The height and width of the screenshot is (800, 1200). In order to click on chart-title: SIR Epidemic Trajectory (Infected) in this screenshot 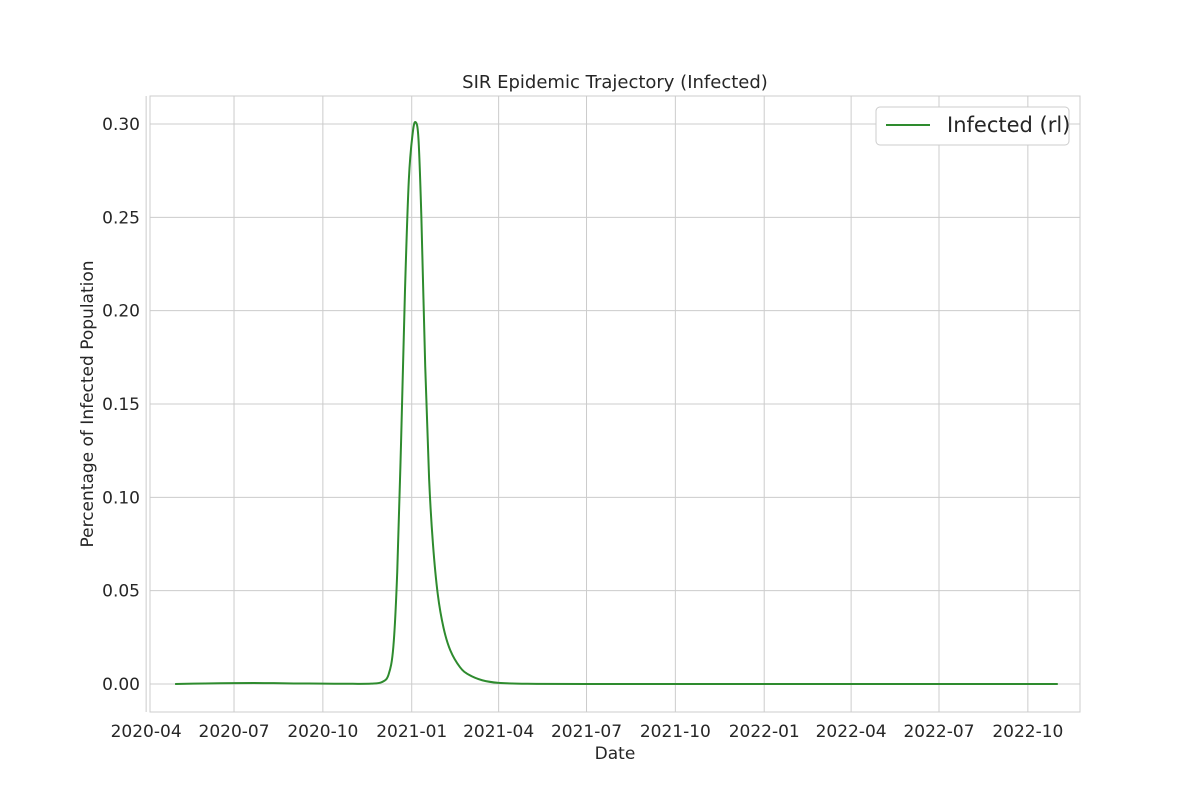, I will do `click(615, 82)`.